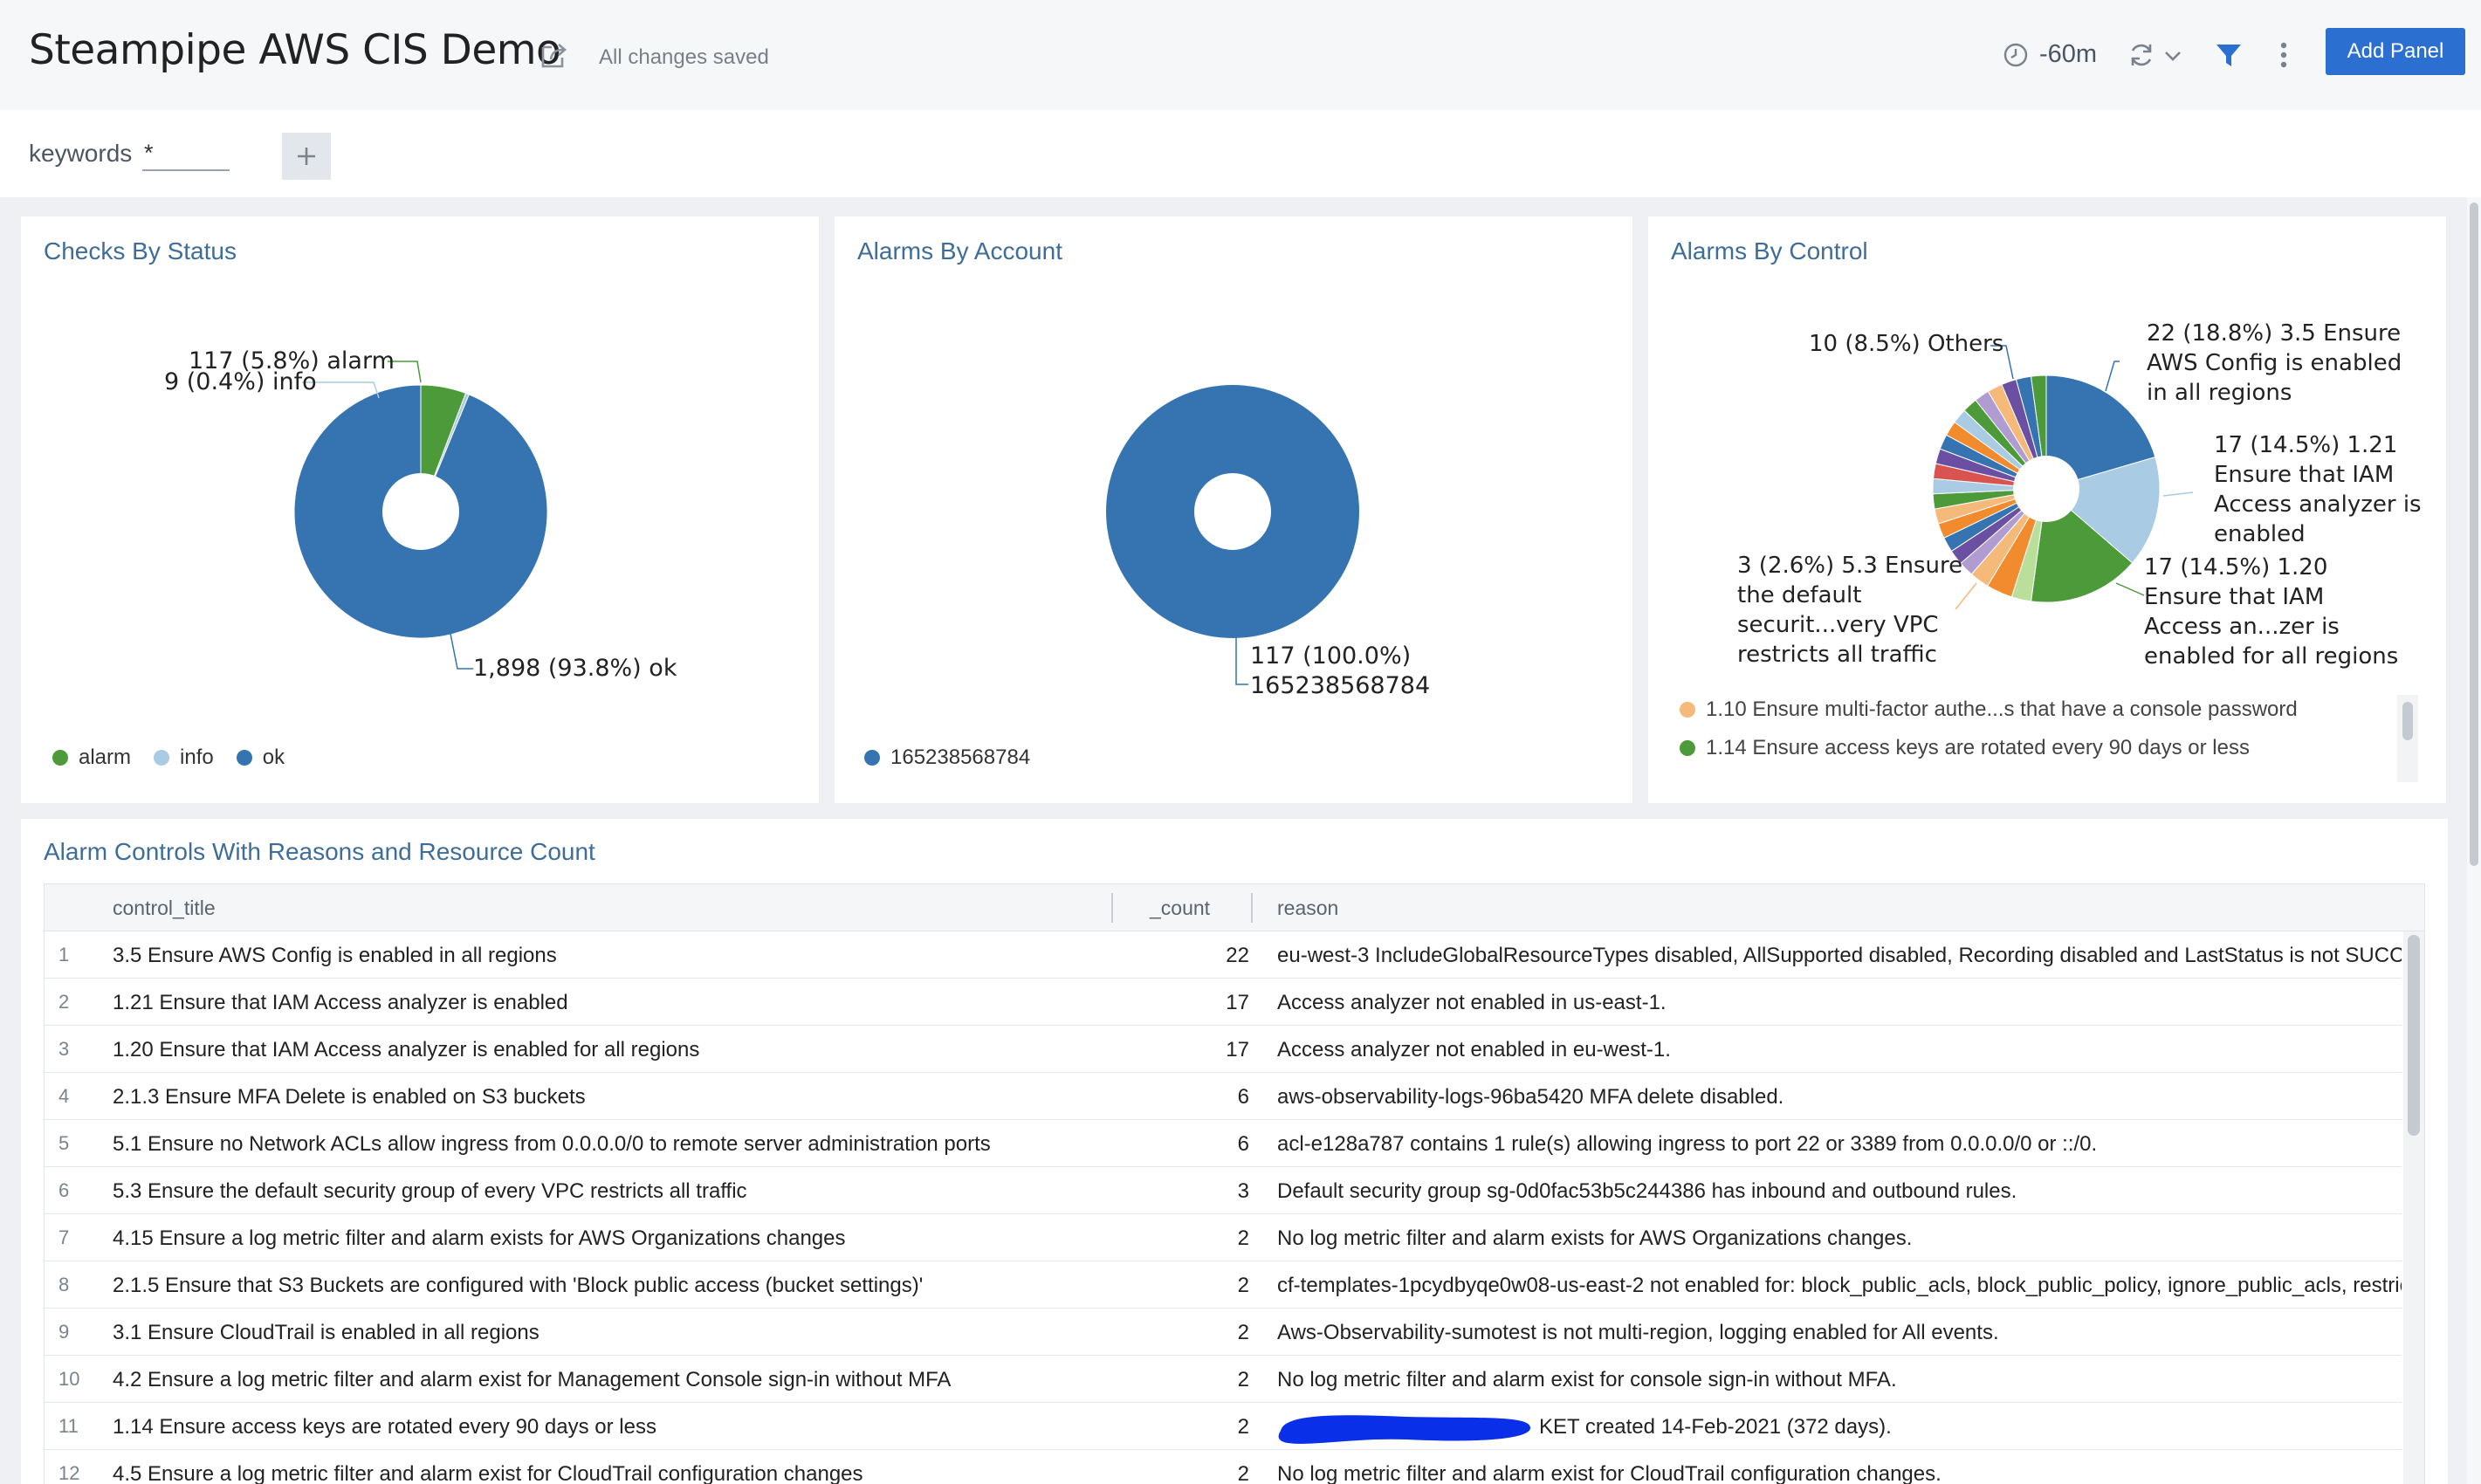 Image resolution: width=2481 pixels, height=1484 pixels. What do you see at coordinates (959, 251) in the screenshot?
I see `panel-title: Alarms By Account` at bounding box center [959, 251].